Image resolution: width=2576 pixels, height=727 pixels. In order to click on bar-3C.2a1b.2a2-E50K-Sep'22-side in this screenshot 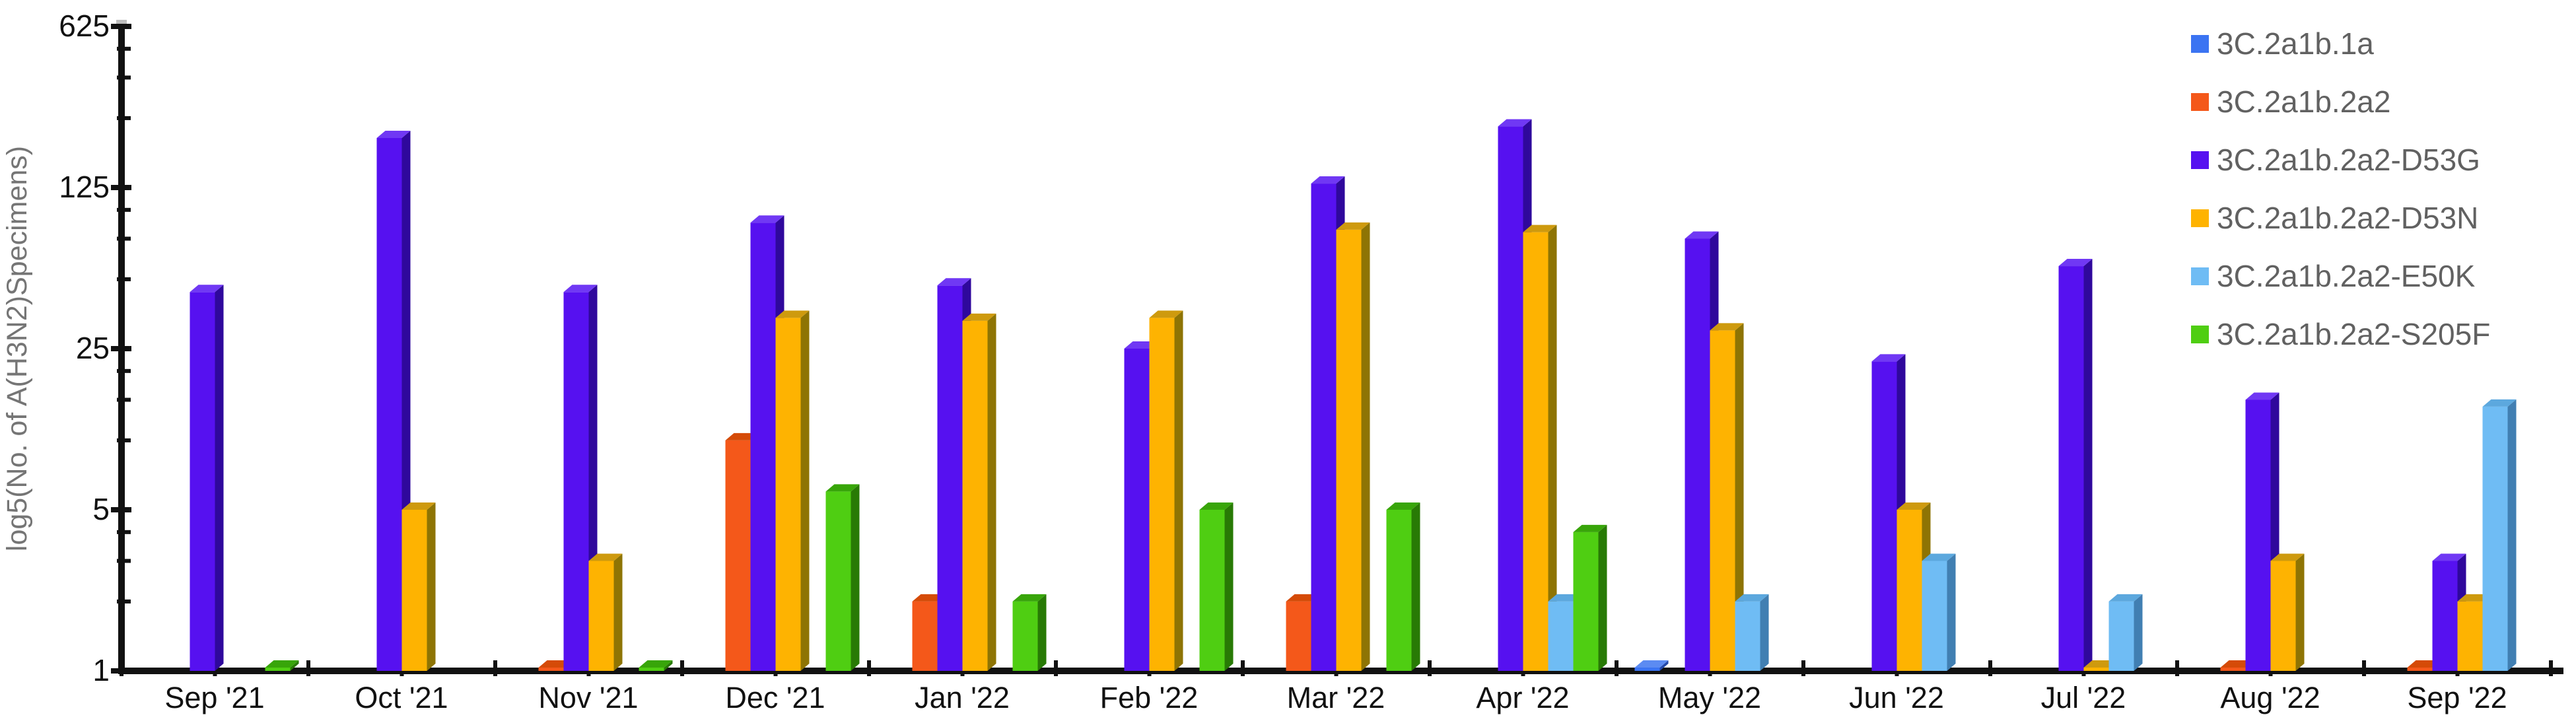, I will do `click(2512, 535)`.